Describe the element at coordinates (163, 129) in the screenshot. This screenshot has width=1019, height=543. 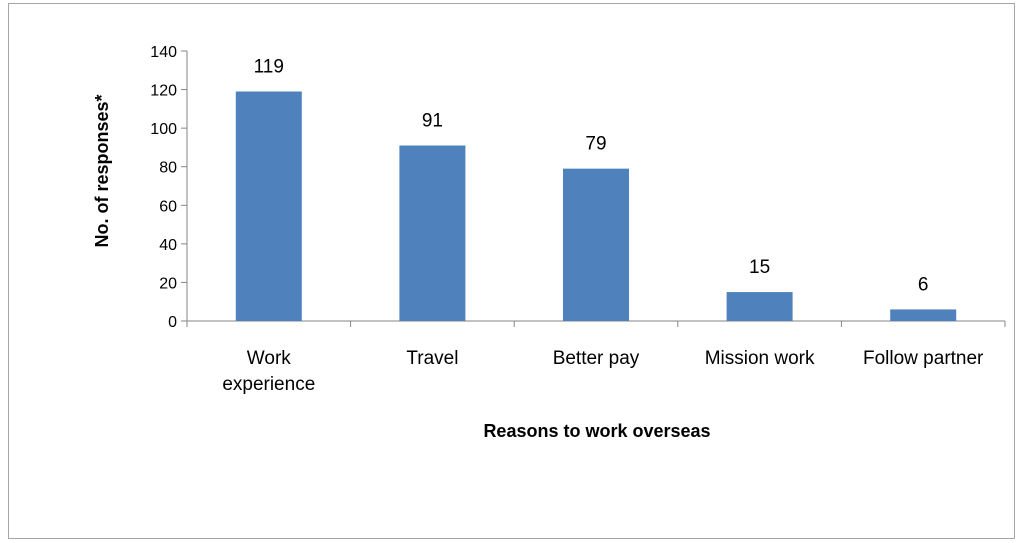
I see `y-tick-label: 100` at that location.